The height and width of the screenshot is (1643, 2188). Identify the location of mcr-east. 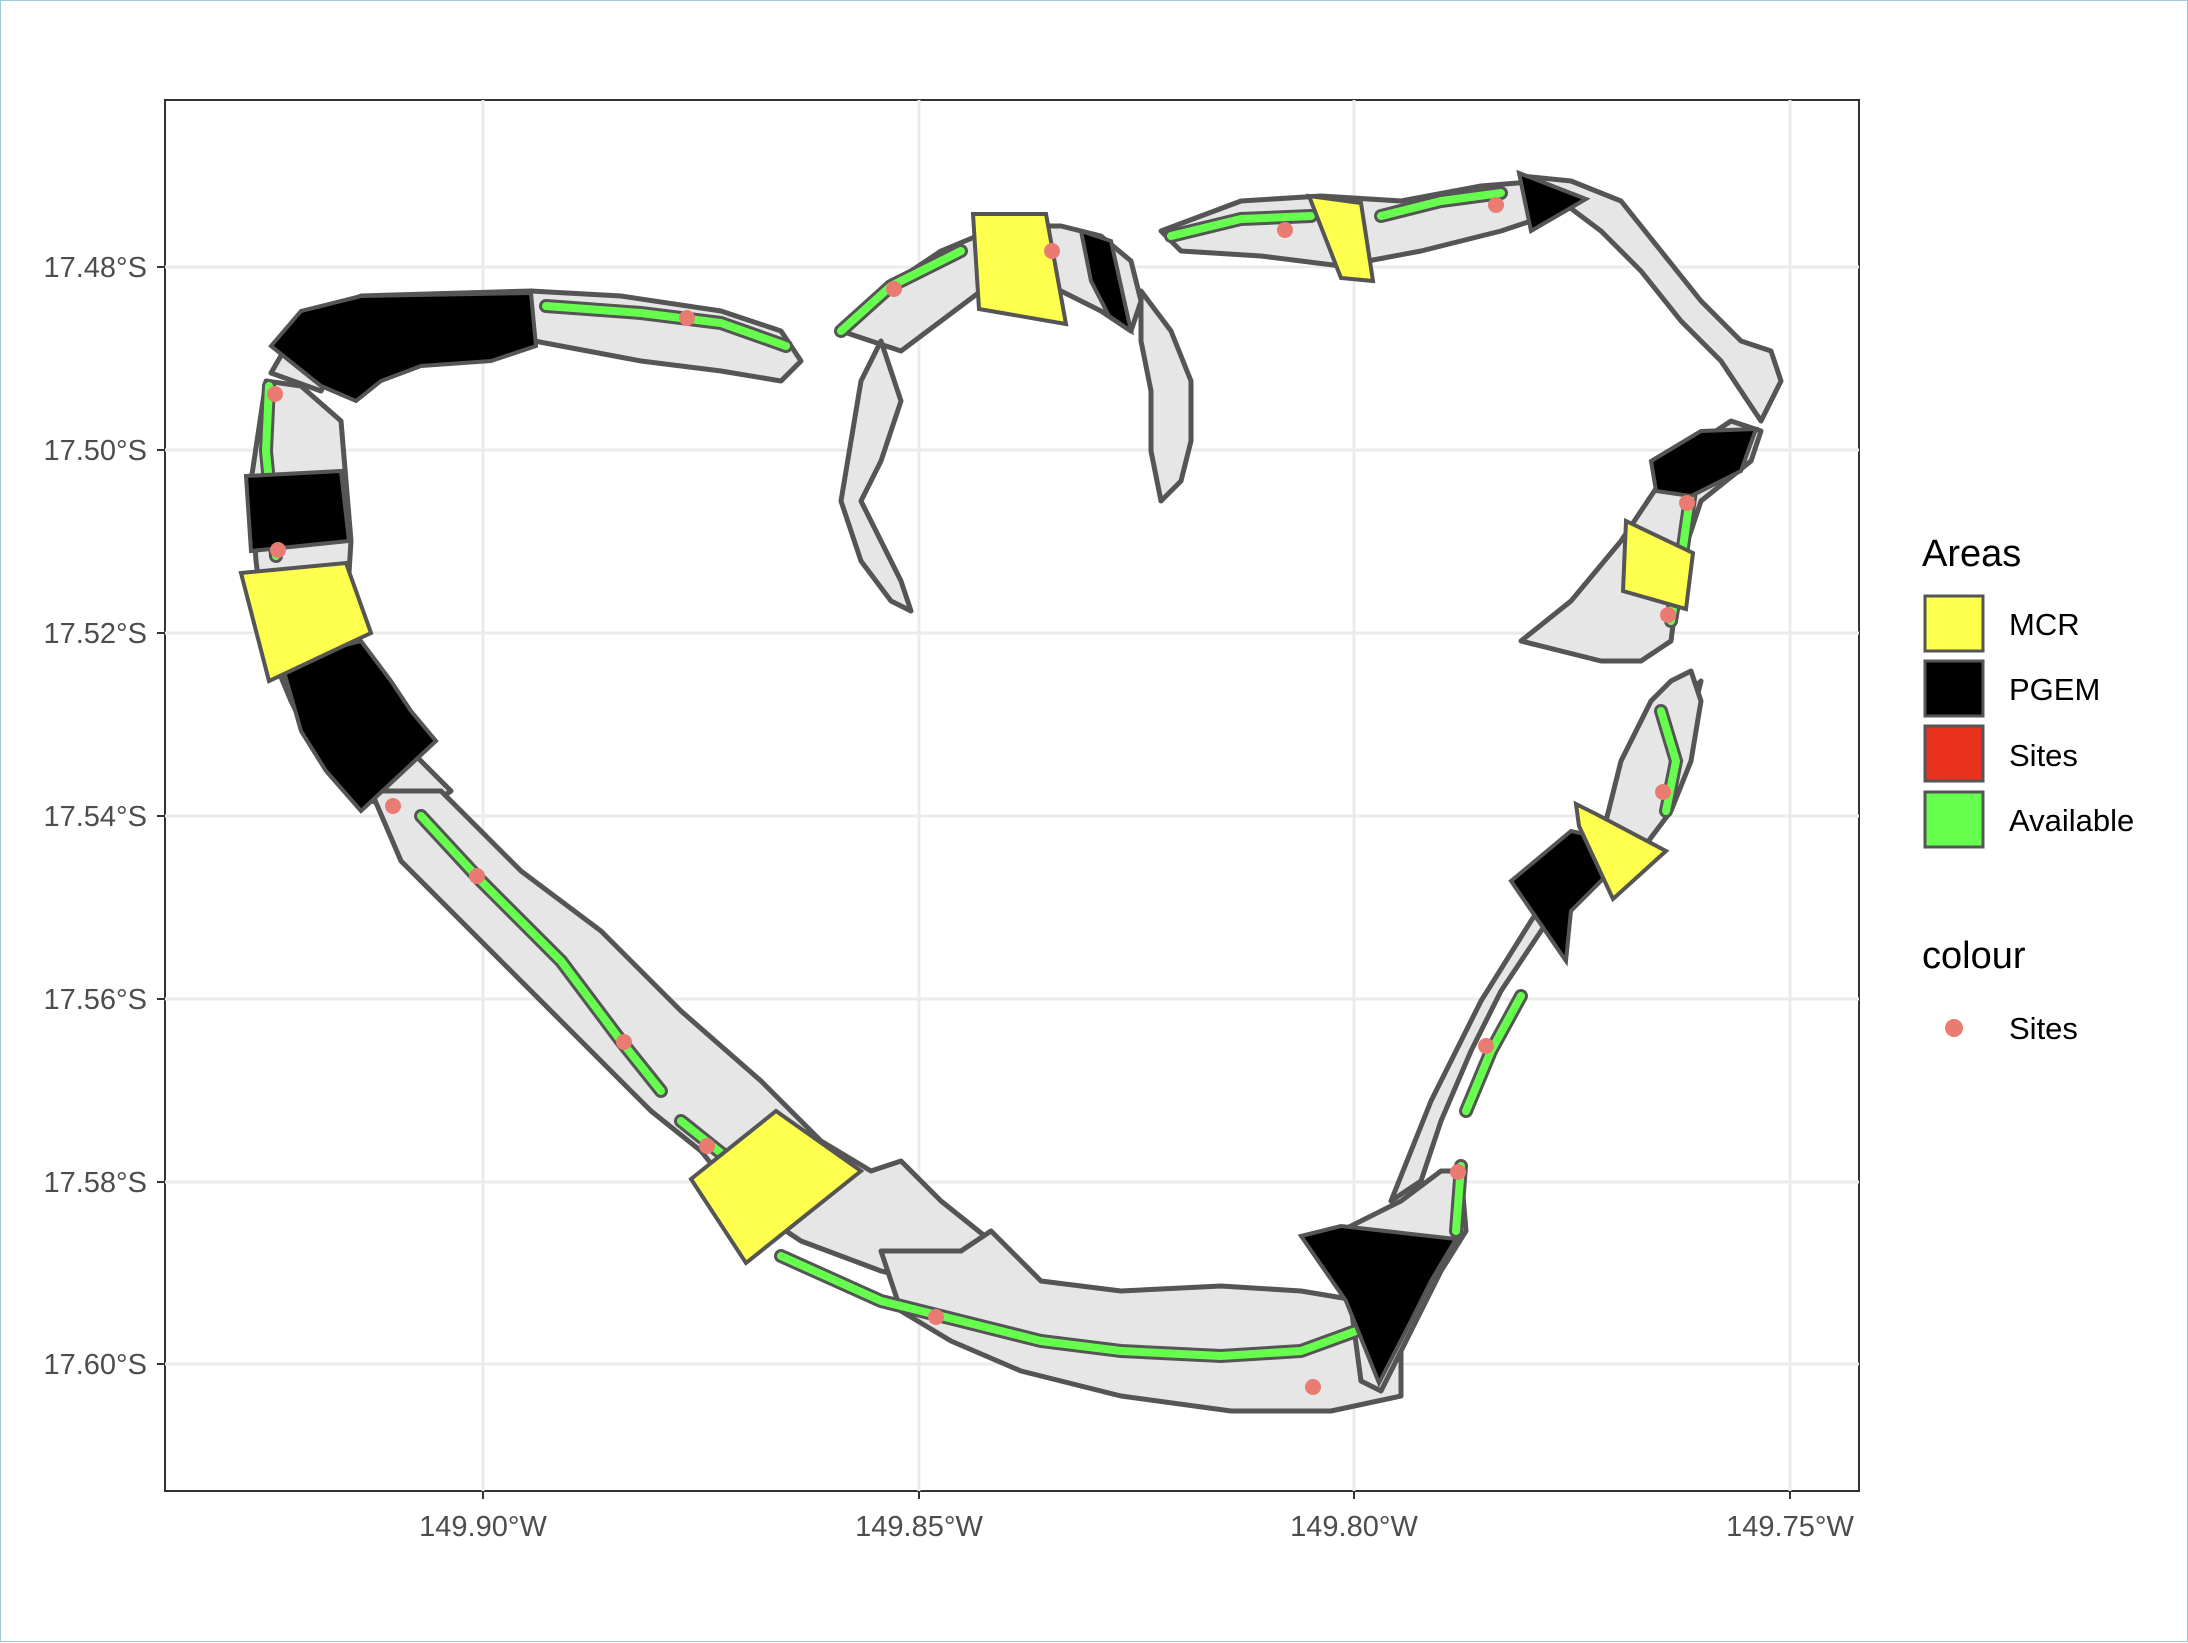
(1621, 851).